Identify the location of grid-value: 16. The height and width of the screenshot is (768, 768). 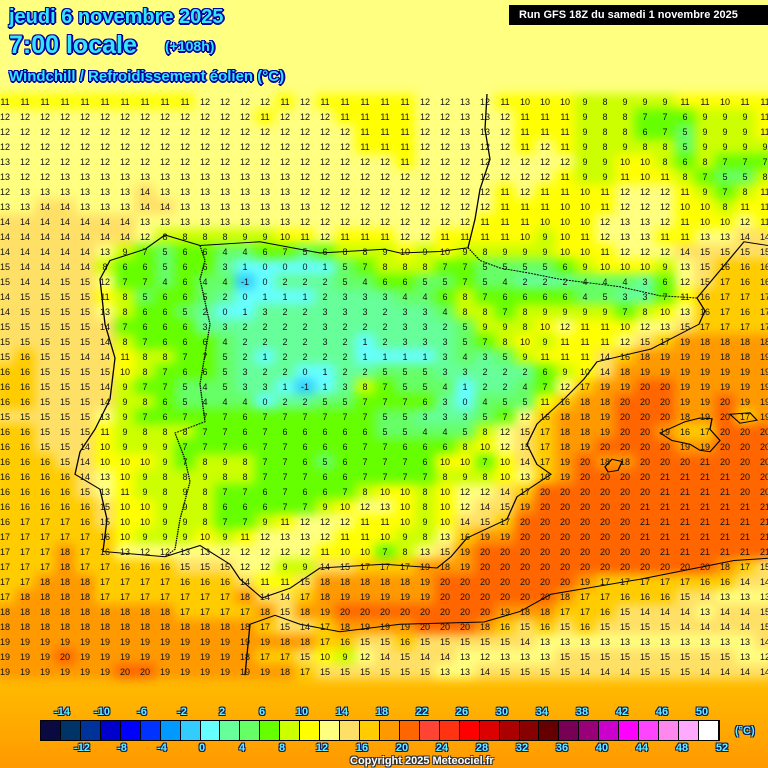
(124, 566).